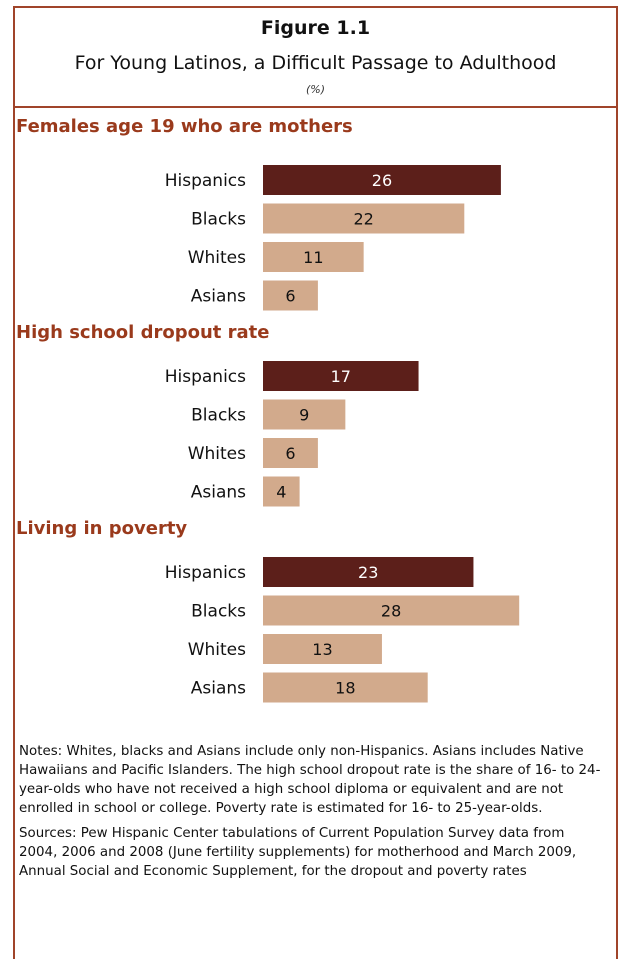 This screenshot has height=959, width=620. I want to click on bar-poverty-whites, so click(322, 649).